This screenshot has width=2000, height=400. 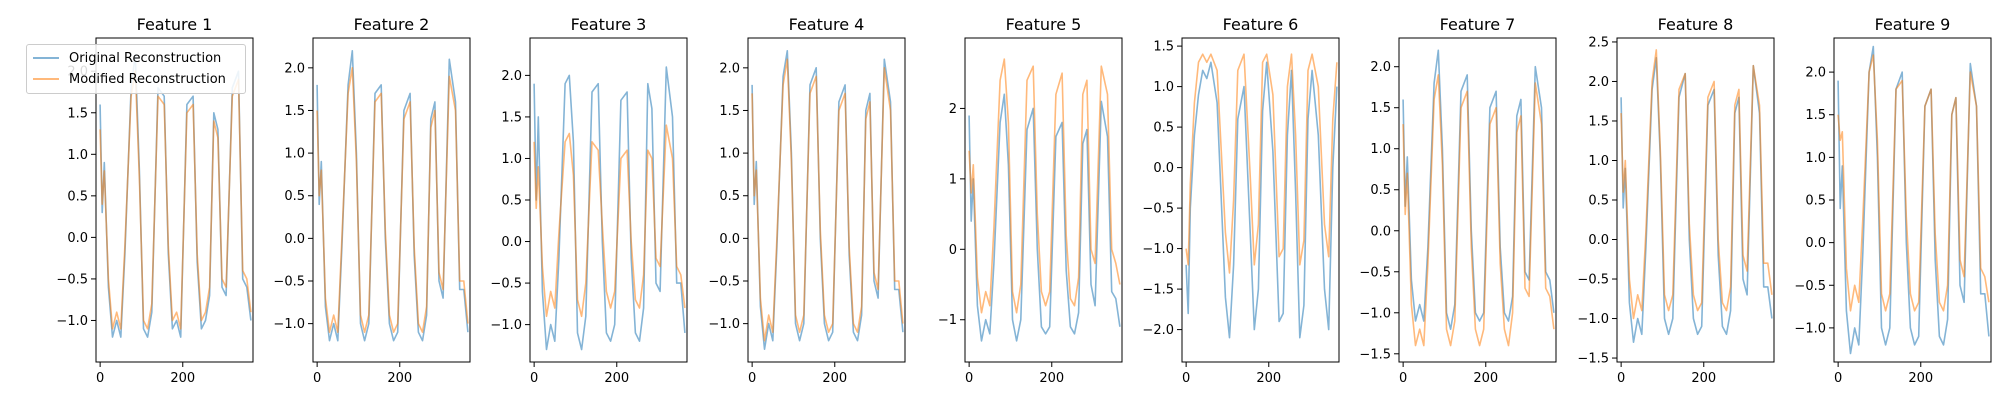 I want to click on legend-entry-modified: Modified Reconstruction, so click(x=129, y=79).